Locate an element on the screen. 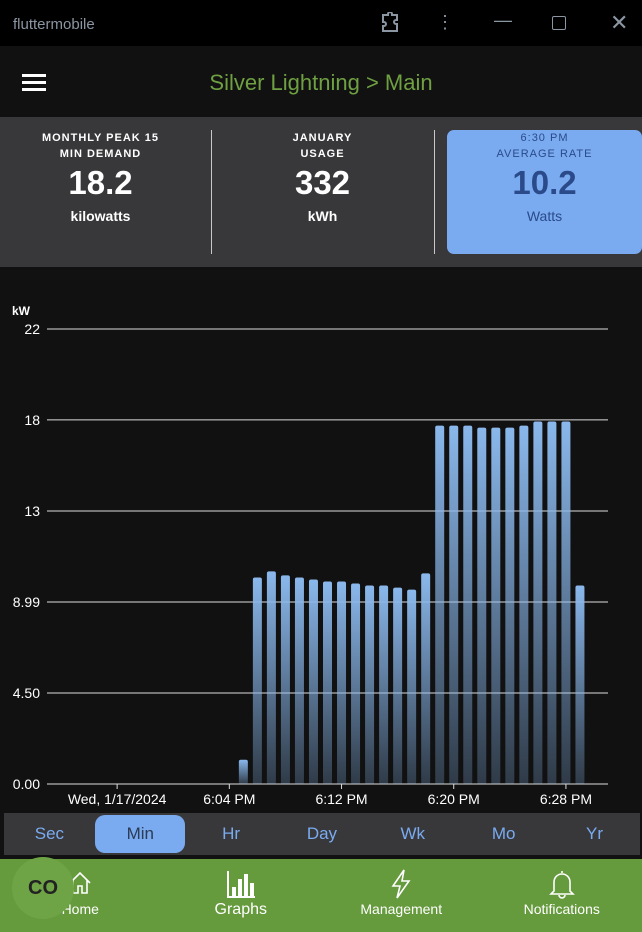 This screenshot has height=932, width=642. page-title: Silver Lightning > Main is located at coordinates (321, 82).